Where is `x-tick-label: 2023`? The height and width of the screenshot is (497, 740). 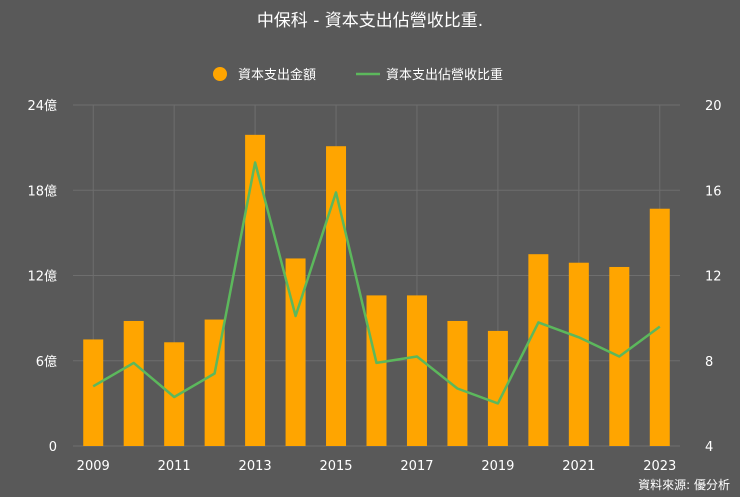 x-tick-label: 2023 is located at coordinates (659, 466).